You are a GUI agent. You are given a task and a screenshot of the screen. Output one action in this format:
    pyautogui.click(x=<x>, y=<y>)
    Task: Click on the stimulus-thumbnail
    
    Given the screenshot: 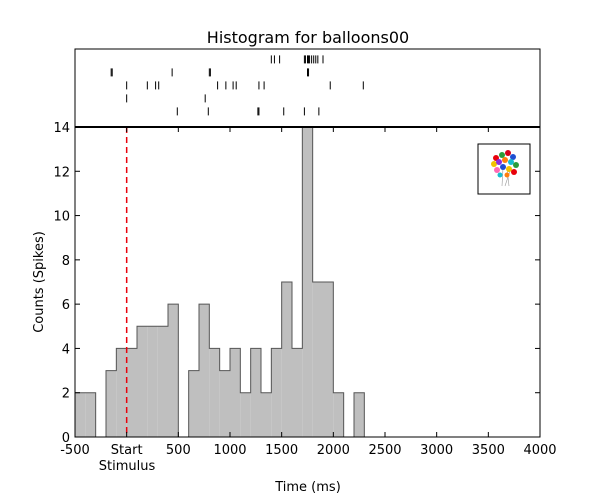 What is the action you would take?
    pyautogui.click(x=504, y=169)
    